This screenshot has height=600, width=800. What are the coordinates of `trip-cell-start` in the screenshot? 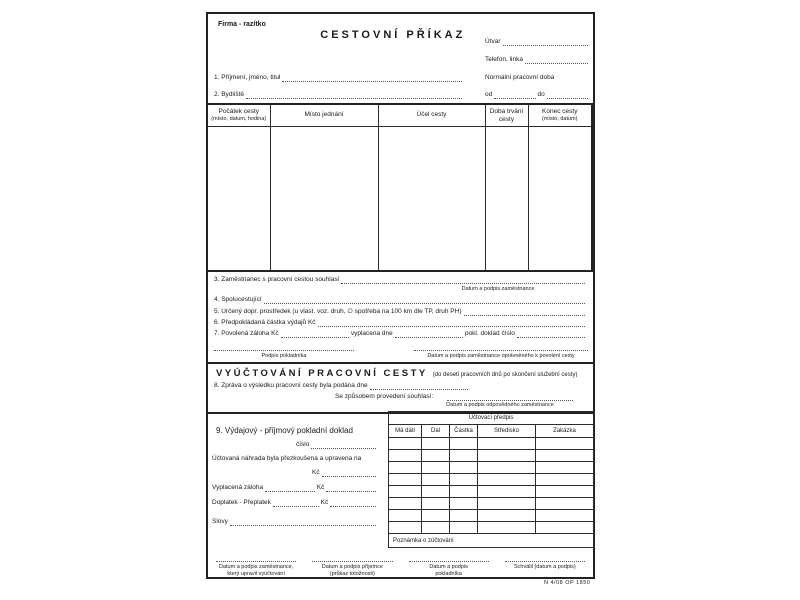 It's located at (238, 198).